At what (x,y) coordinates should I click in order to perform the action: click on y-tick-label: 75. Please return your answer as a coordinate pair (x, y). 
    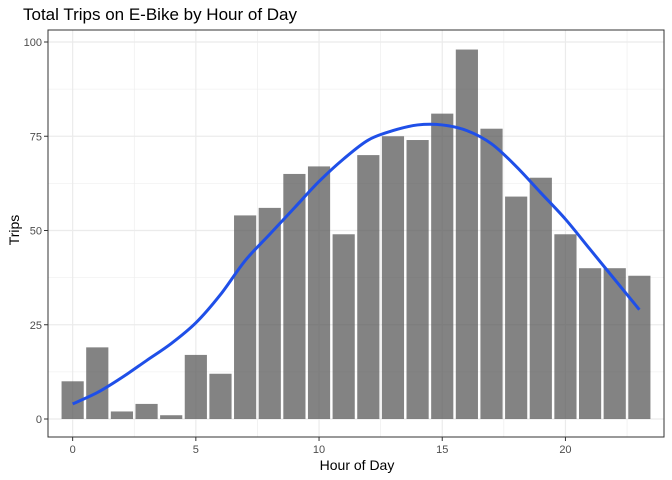
    Looking at the image, I should click on (36, 137).